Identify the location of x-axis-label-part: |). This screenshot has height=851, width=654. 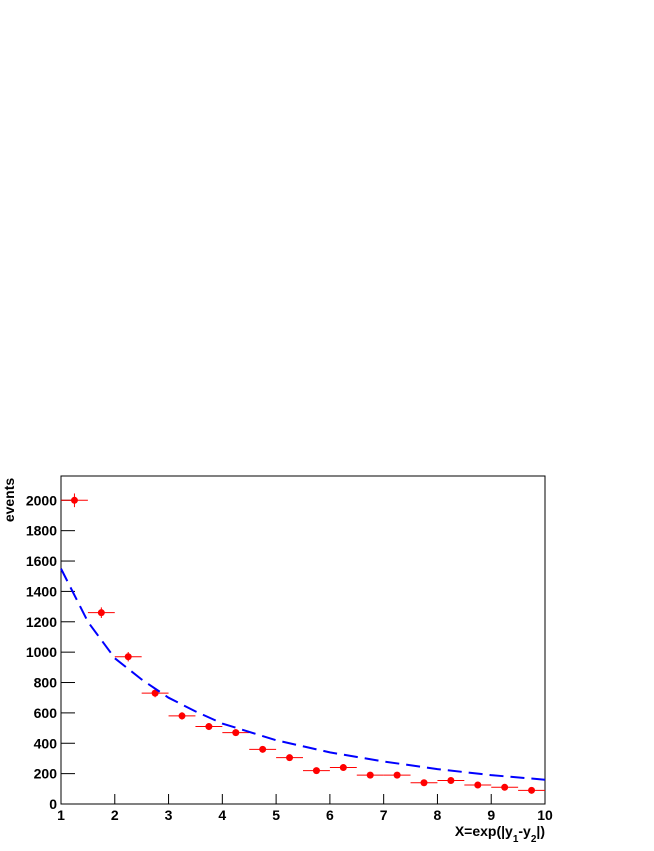
(540, 831).